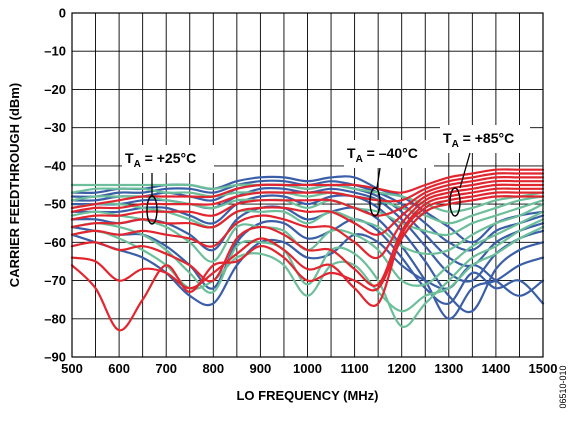 This screenshot has height=444, width=574. I want to click on x-tick-label: 1100, so click(354, 368).